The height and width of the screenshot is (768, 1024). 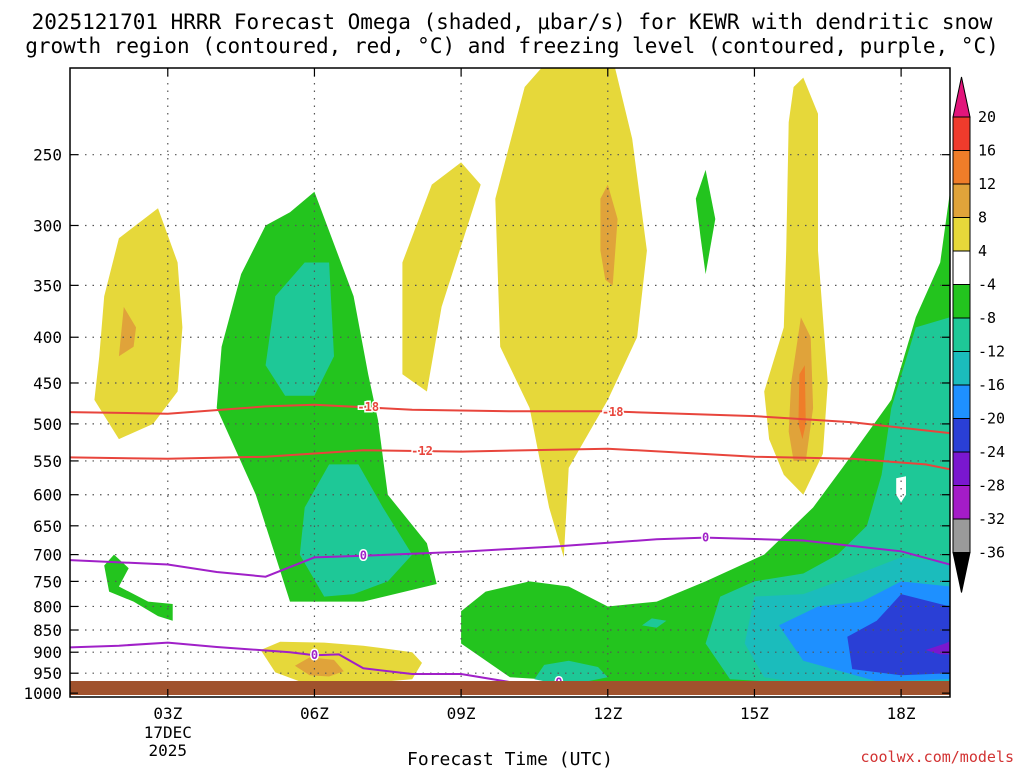 What do you see at coordinates (991, 419) in the screenshot?
I see `colorbar-label: -20` at bounding box center [991, 419].